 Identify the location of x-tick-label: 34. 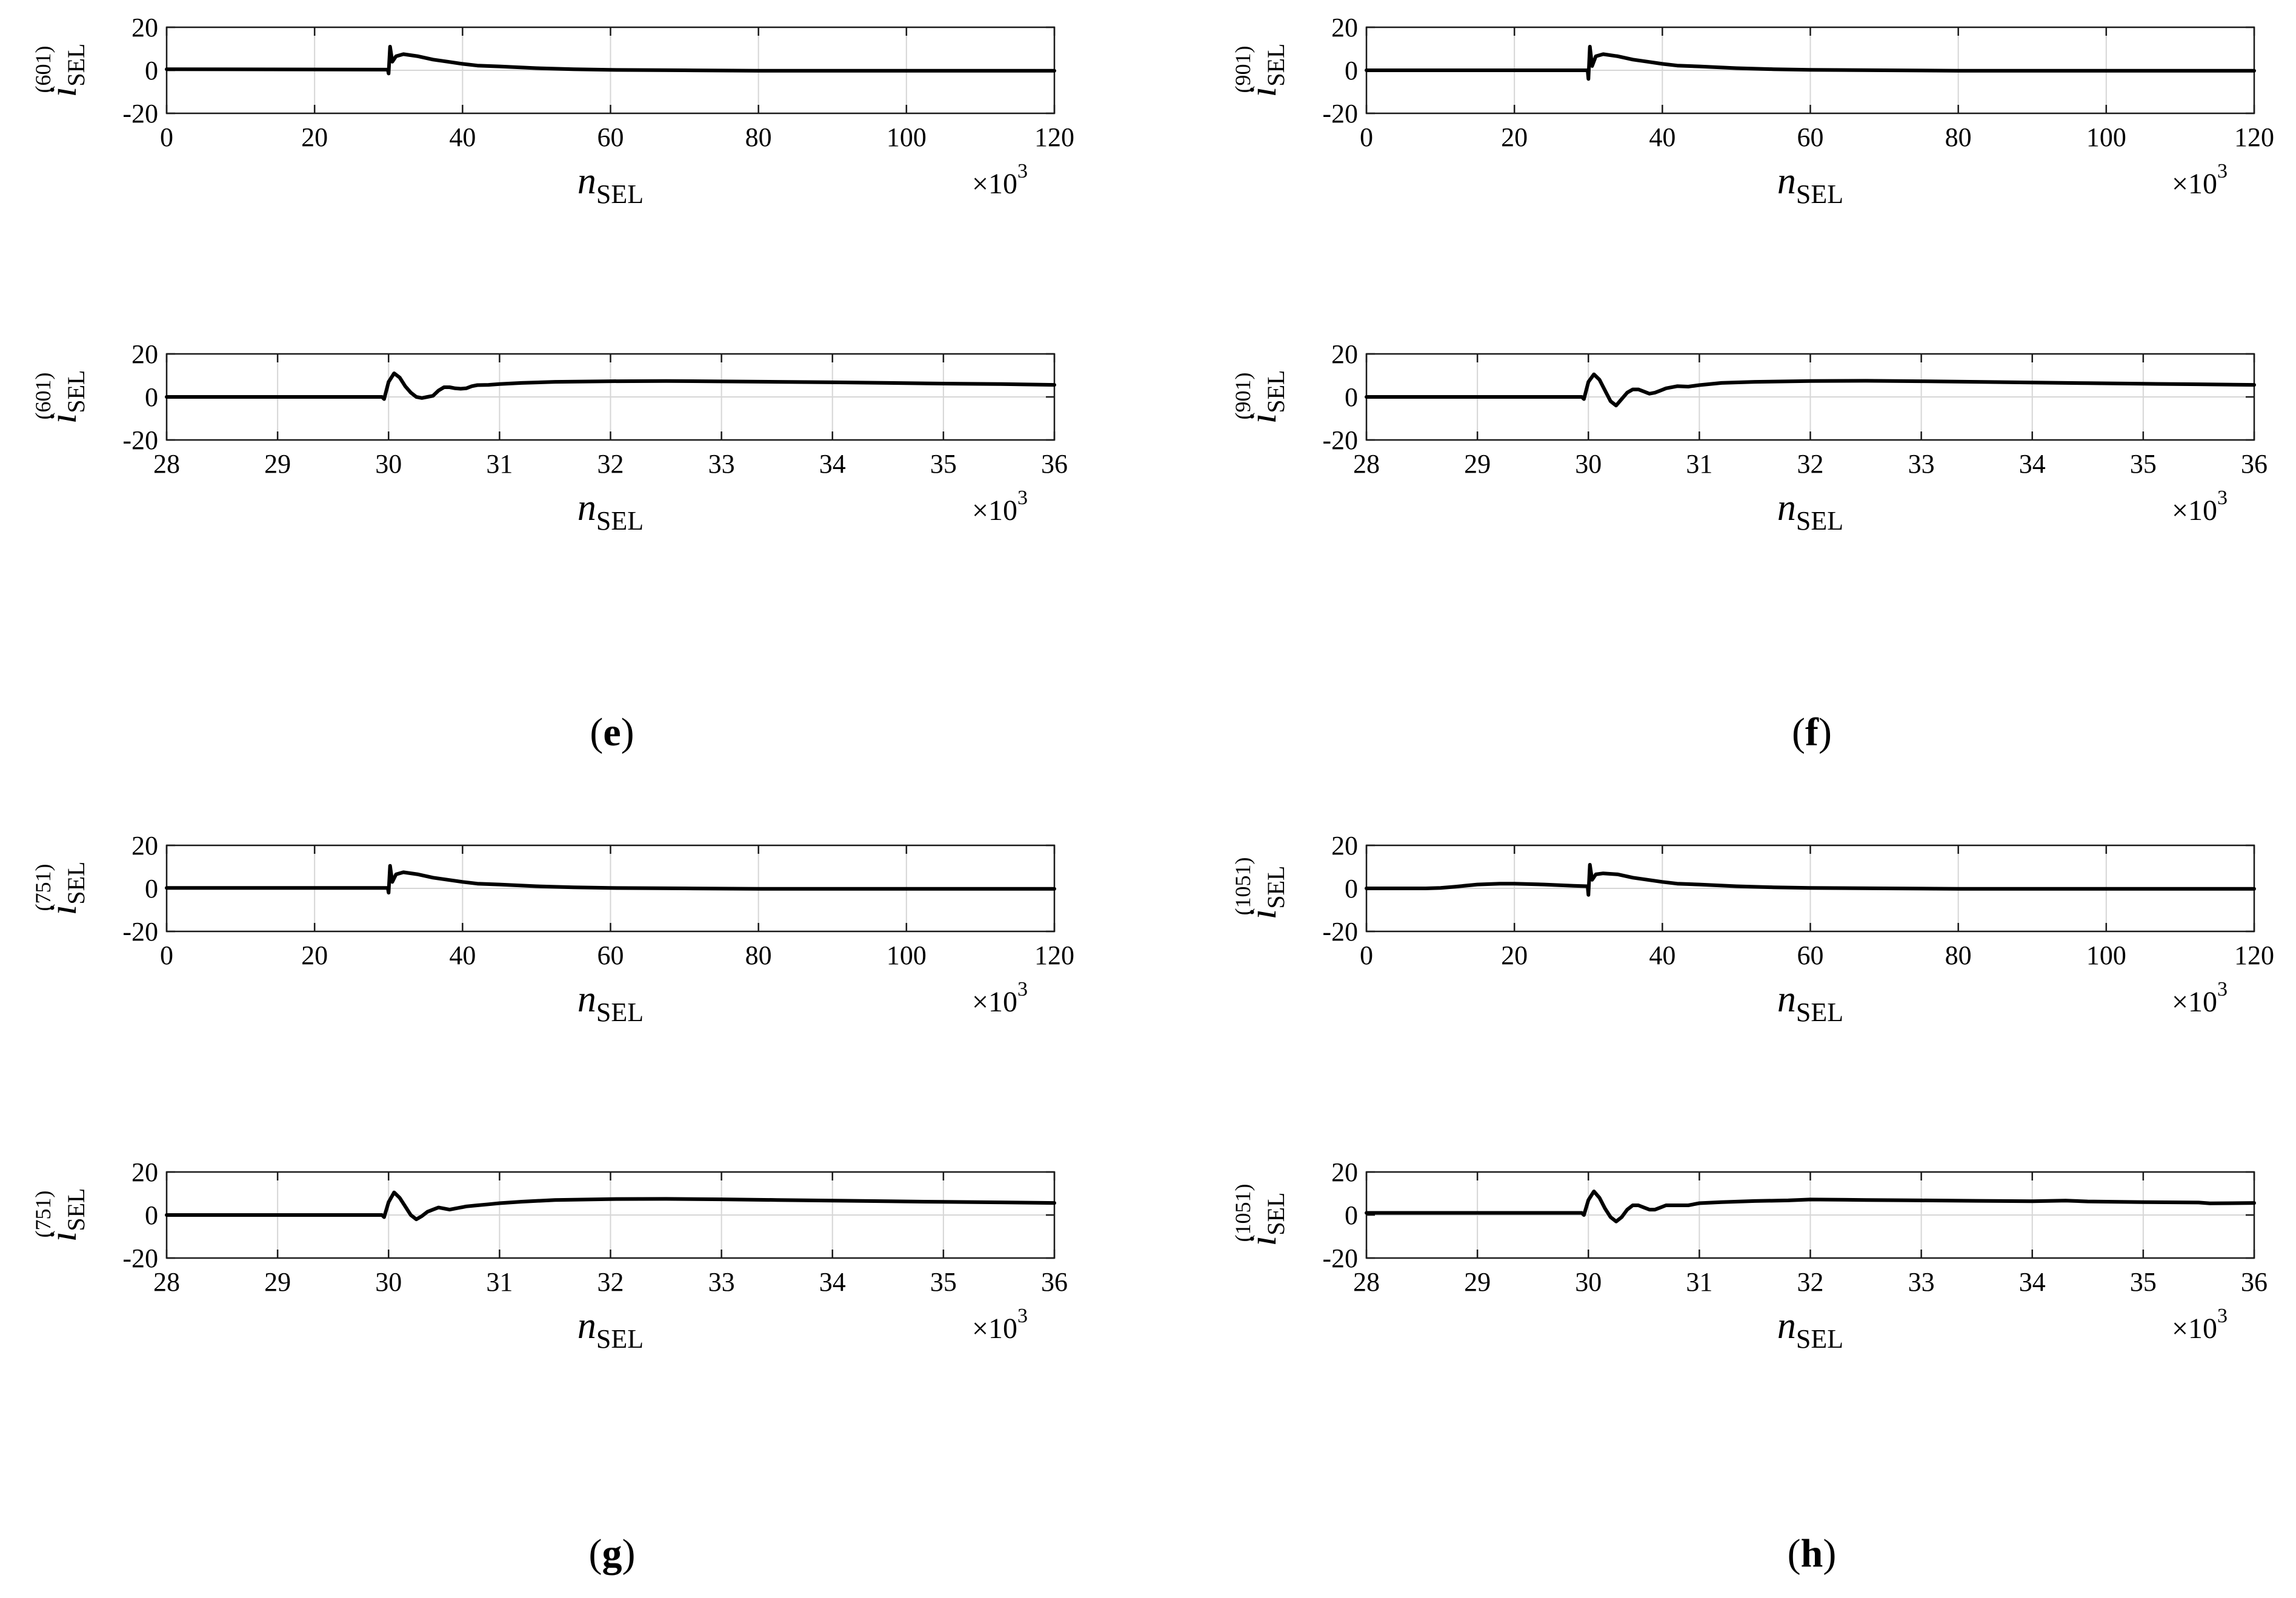
(2032, 464).